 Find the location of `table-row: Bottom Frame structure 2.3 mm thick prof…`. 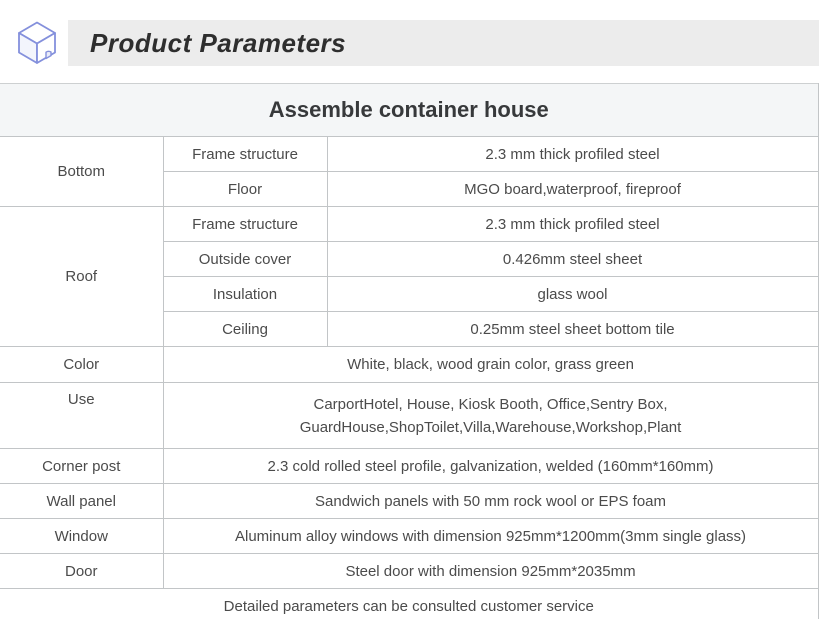

table-row: Bottom Frame structure 2.3 mm thick prof… is located at coordinates (409, 171).